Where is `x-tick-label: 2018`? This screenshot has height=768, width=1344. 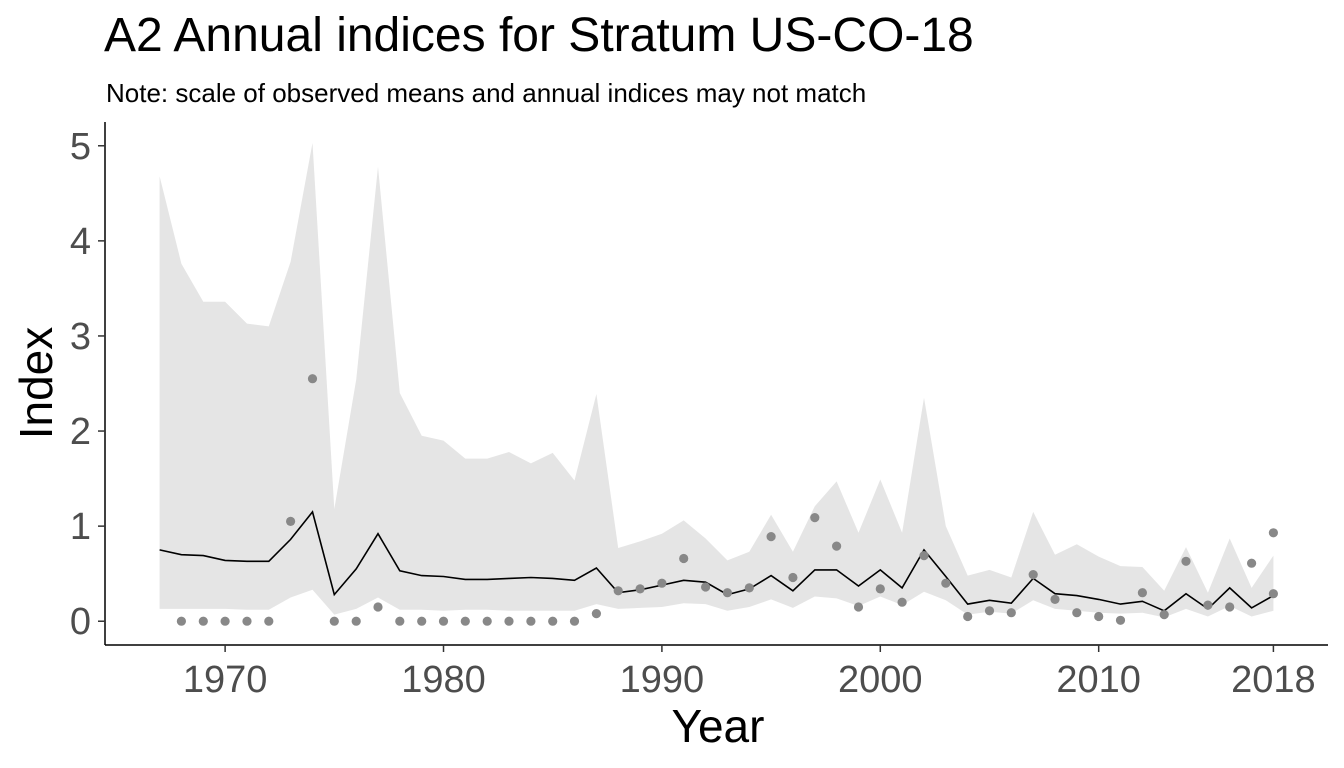
x-tick-label: 2018 is located at coordinates (1273, 680).